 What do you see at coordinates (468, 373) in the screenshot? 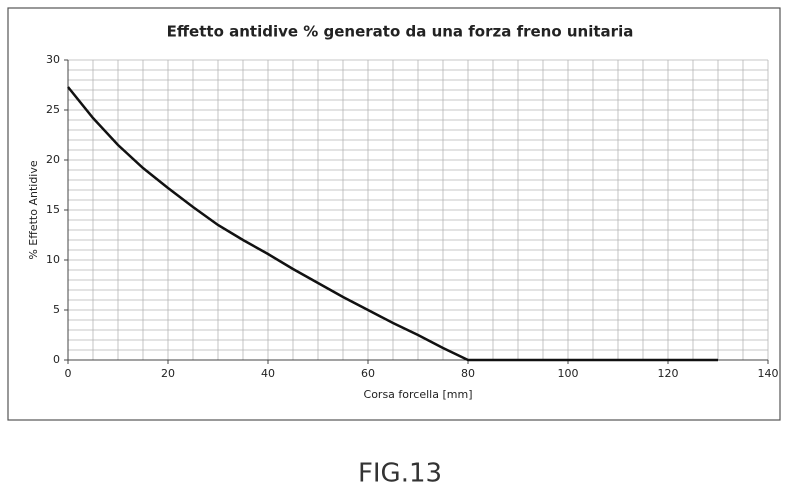
I see `x-tick-label: 80` at bounding box center [468, 373].